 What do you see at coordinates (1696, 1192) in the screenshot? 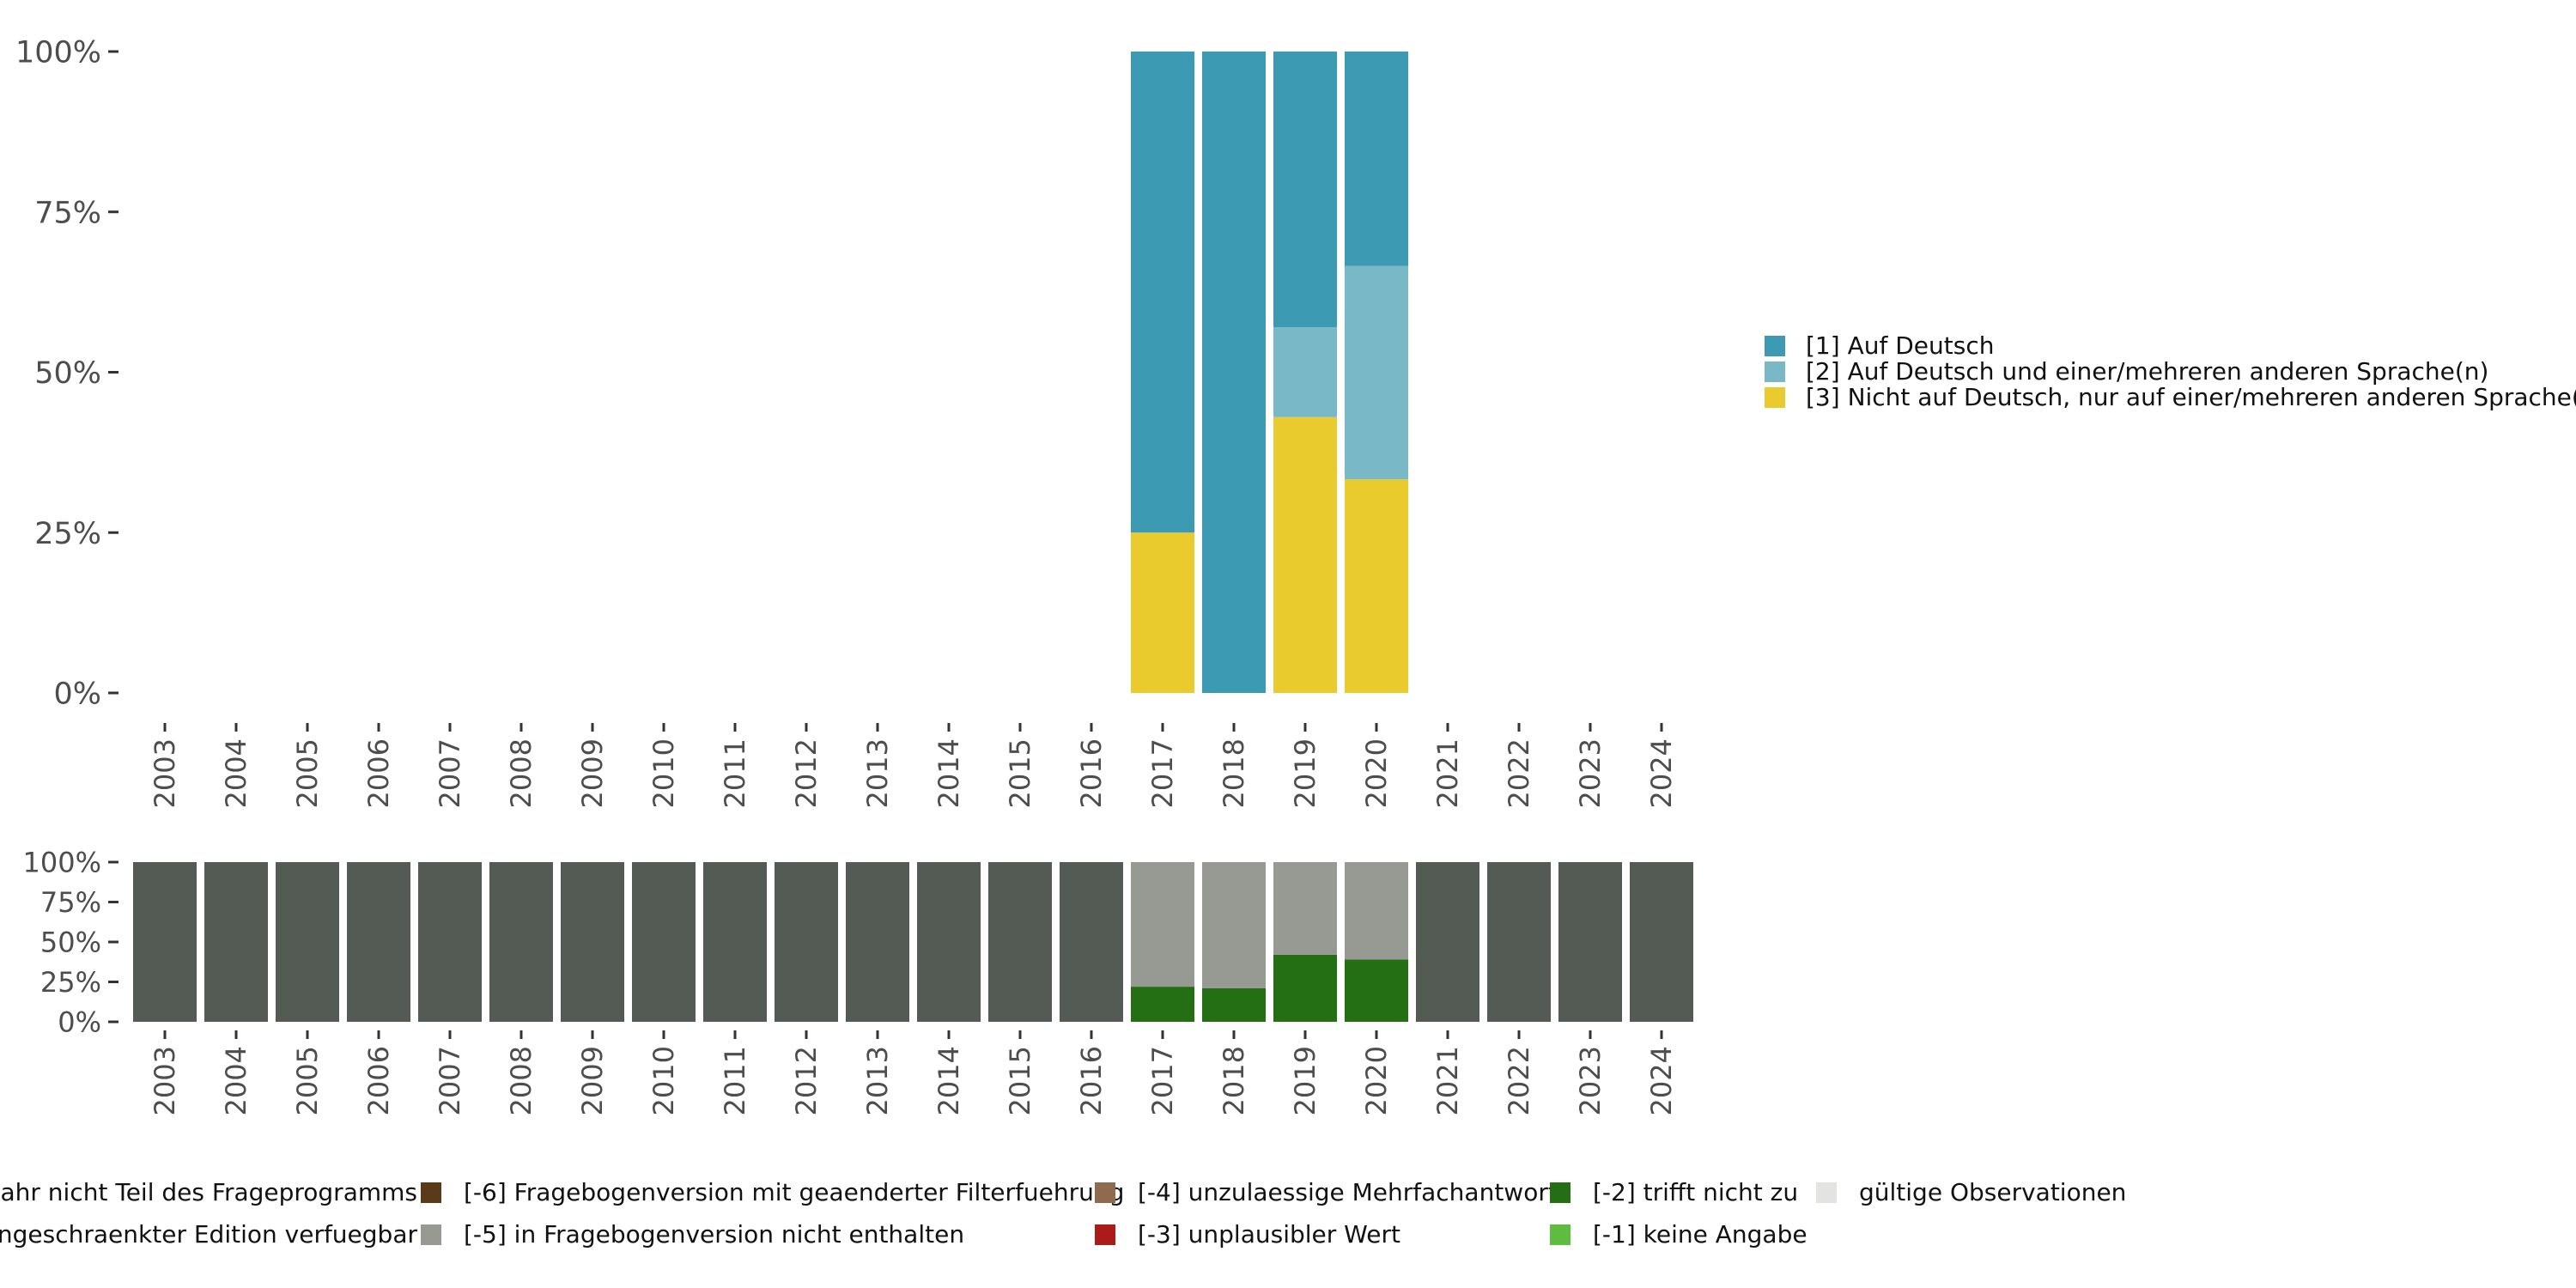
I see `legend-label: [-2] trifft nicht zu` at bounding box center [1696, 1192].